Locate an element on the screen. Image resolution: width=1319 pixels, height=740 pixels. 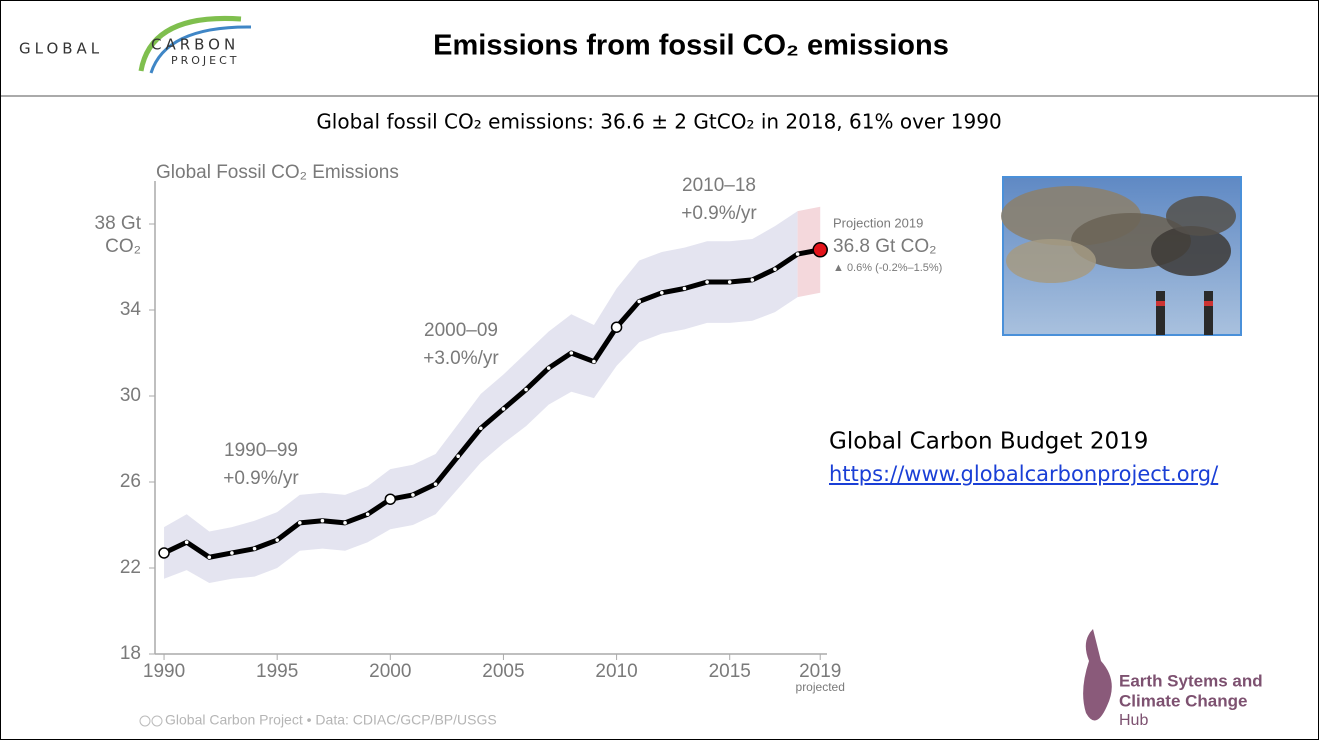
x-tick-label: 1995 is located at coordinates (277, 671).